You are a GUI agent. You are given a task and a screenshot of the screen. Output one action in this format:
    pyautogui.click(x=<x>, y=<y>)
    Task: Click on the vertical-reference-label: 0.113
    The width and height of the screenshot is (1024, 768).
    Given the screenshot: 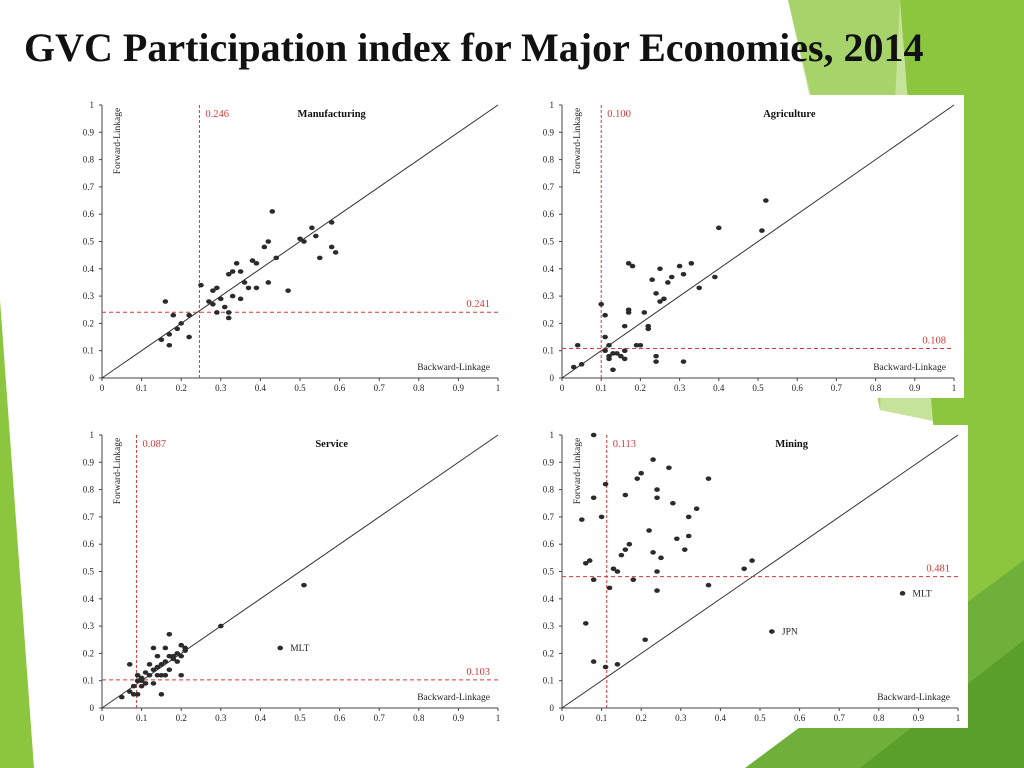 What is the action you would take?
    pyautogui.click(x=624, y=444)
    